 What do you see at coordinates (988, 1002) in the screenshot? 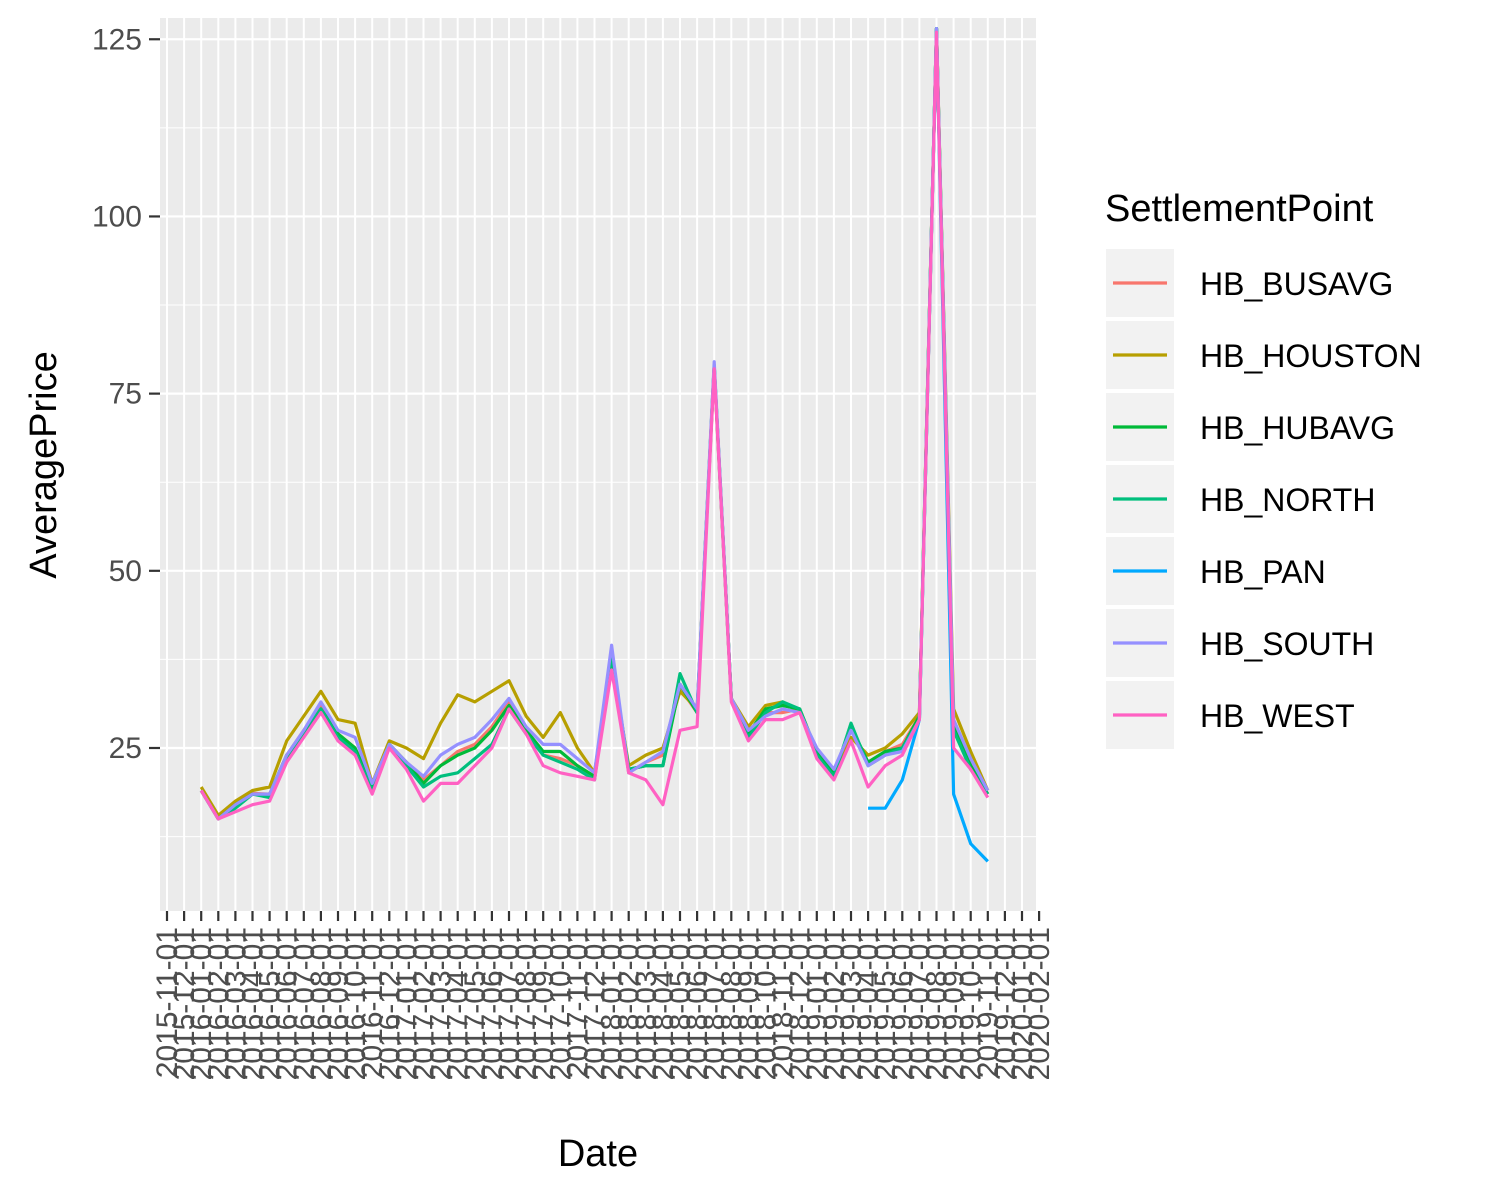
I see `x-tick-label: 2019-11-01` at bounding box center [988, 1002].